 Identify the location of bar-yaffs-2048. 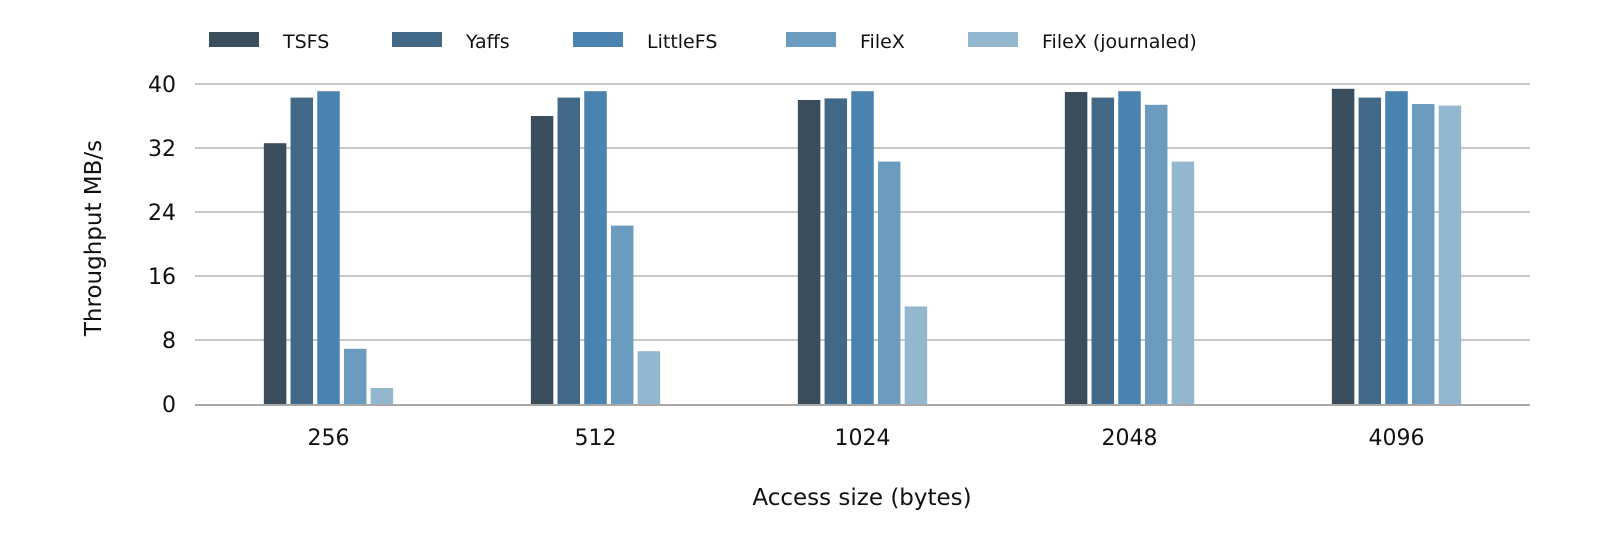
(1103, 250).